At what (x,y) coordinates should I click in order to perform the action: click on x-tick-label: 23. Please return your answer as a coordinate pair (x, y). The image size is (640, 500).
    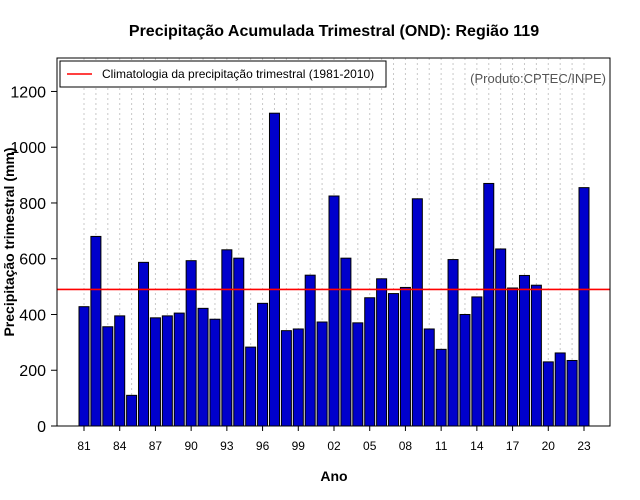
    Looking at the image, I should click on (584, 446).